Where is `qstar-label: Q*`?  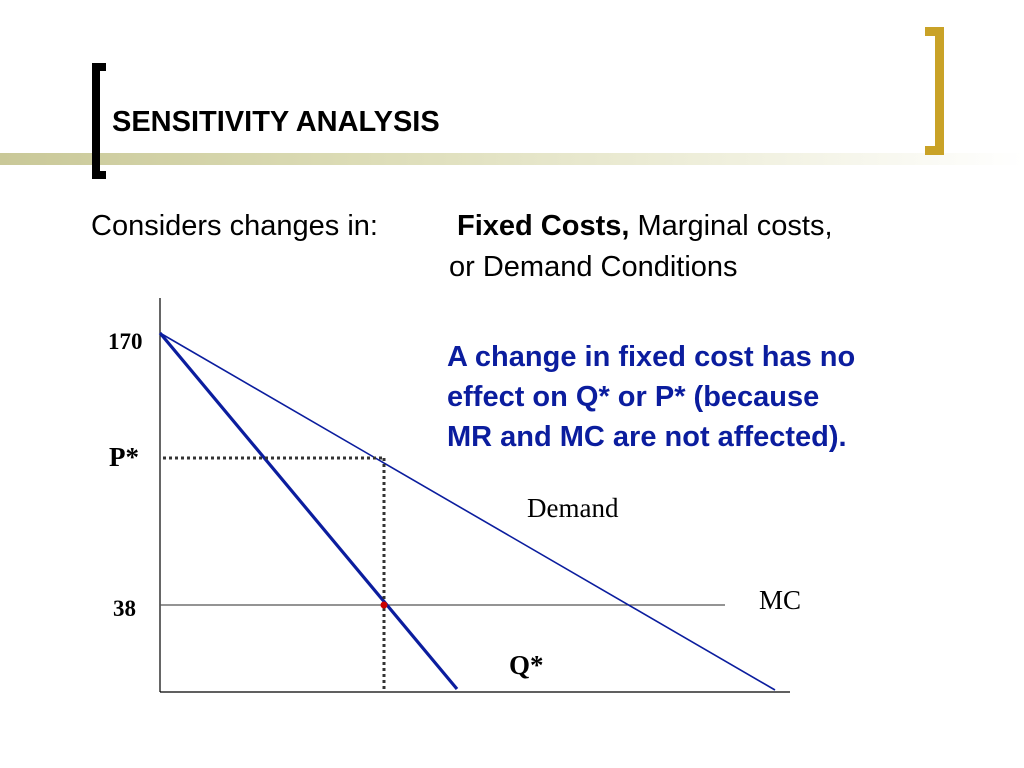
qstar-label: Q* is located at coordinates (526, 665).